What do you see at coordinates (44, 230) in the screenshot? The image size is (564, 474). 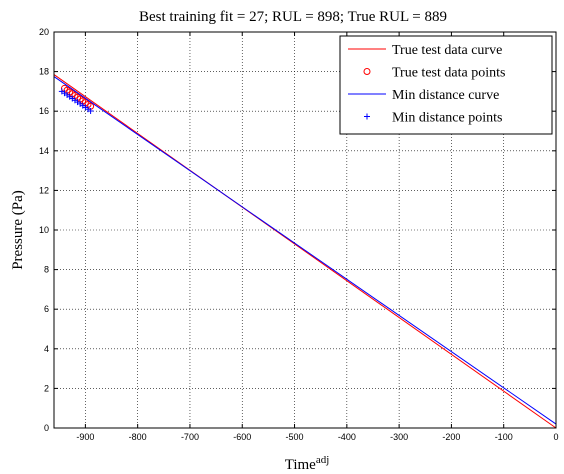 I see `y-tick-label: 10` at bounding box center [44, 230].